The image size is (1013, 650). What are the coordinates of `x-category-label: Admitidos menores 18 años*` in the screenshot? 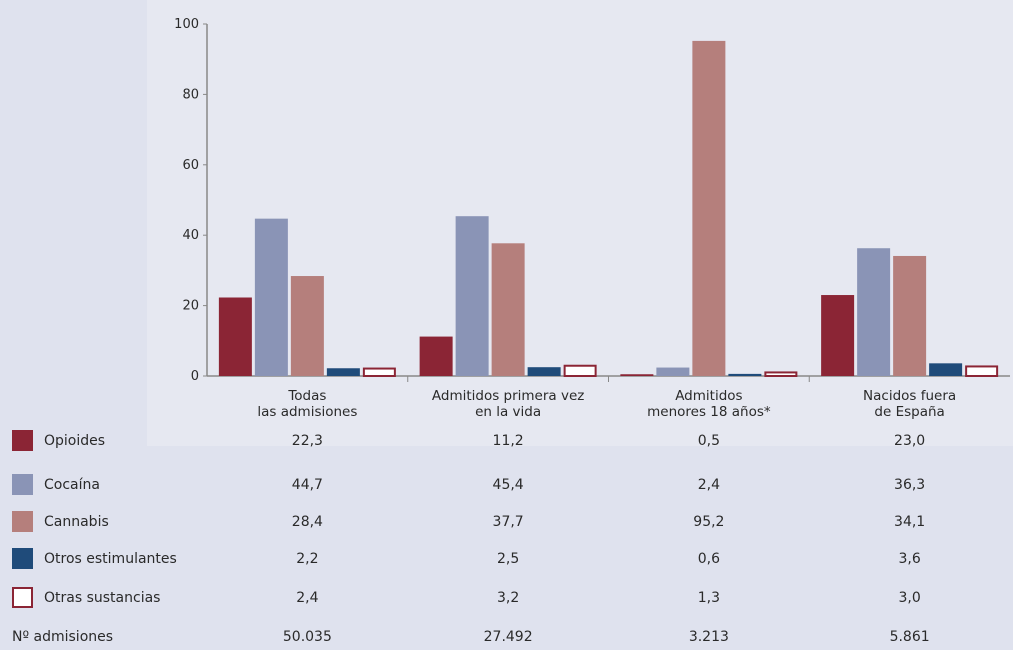 It's located at (709, 404).